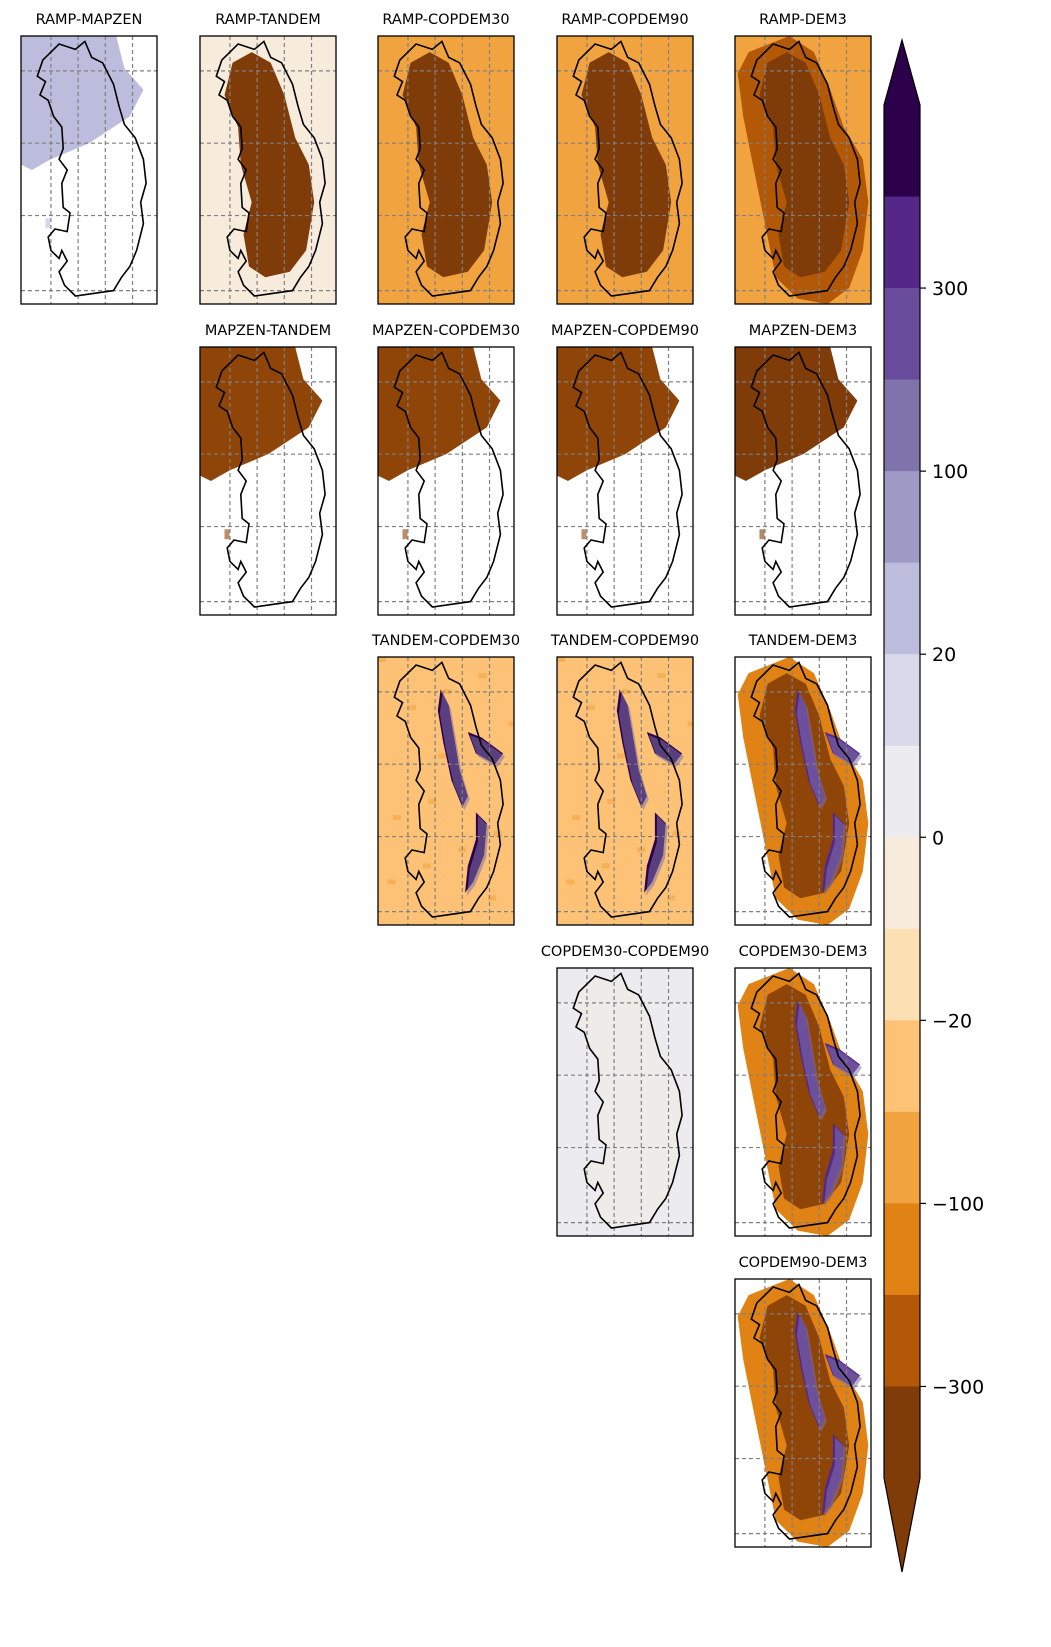  What do you see at coordinates (944, 655) in the screenshot?
I see `colorbar-tick-label: 20` at bounding box center [944, 655].